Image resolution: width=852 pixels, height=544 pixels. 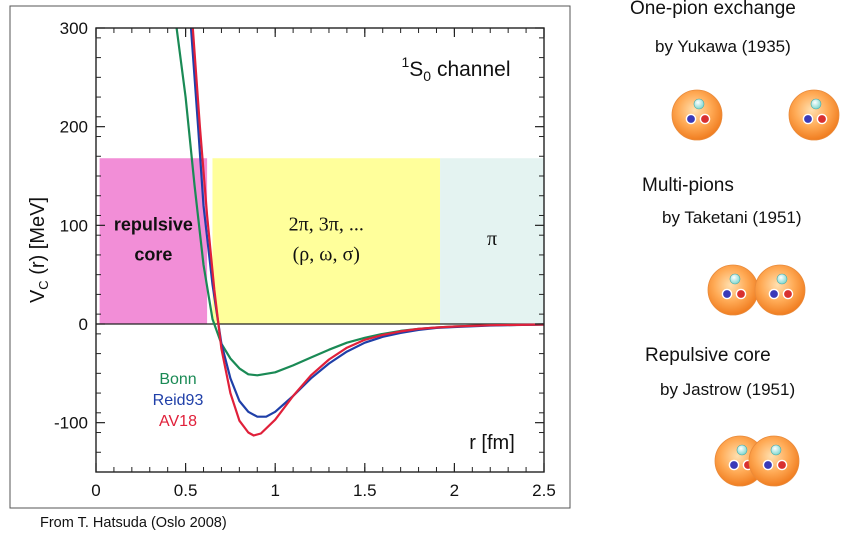 I want to click on y-tick-label: 0, so click(x=83, y=324).